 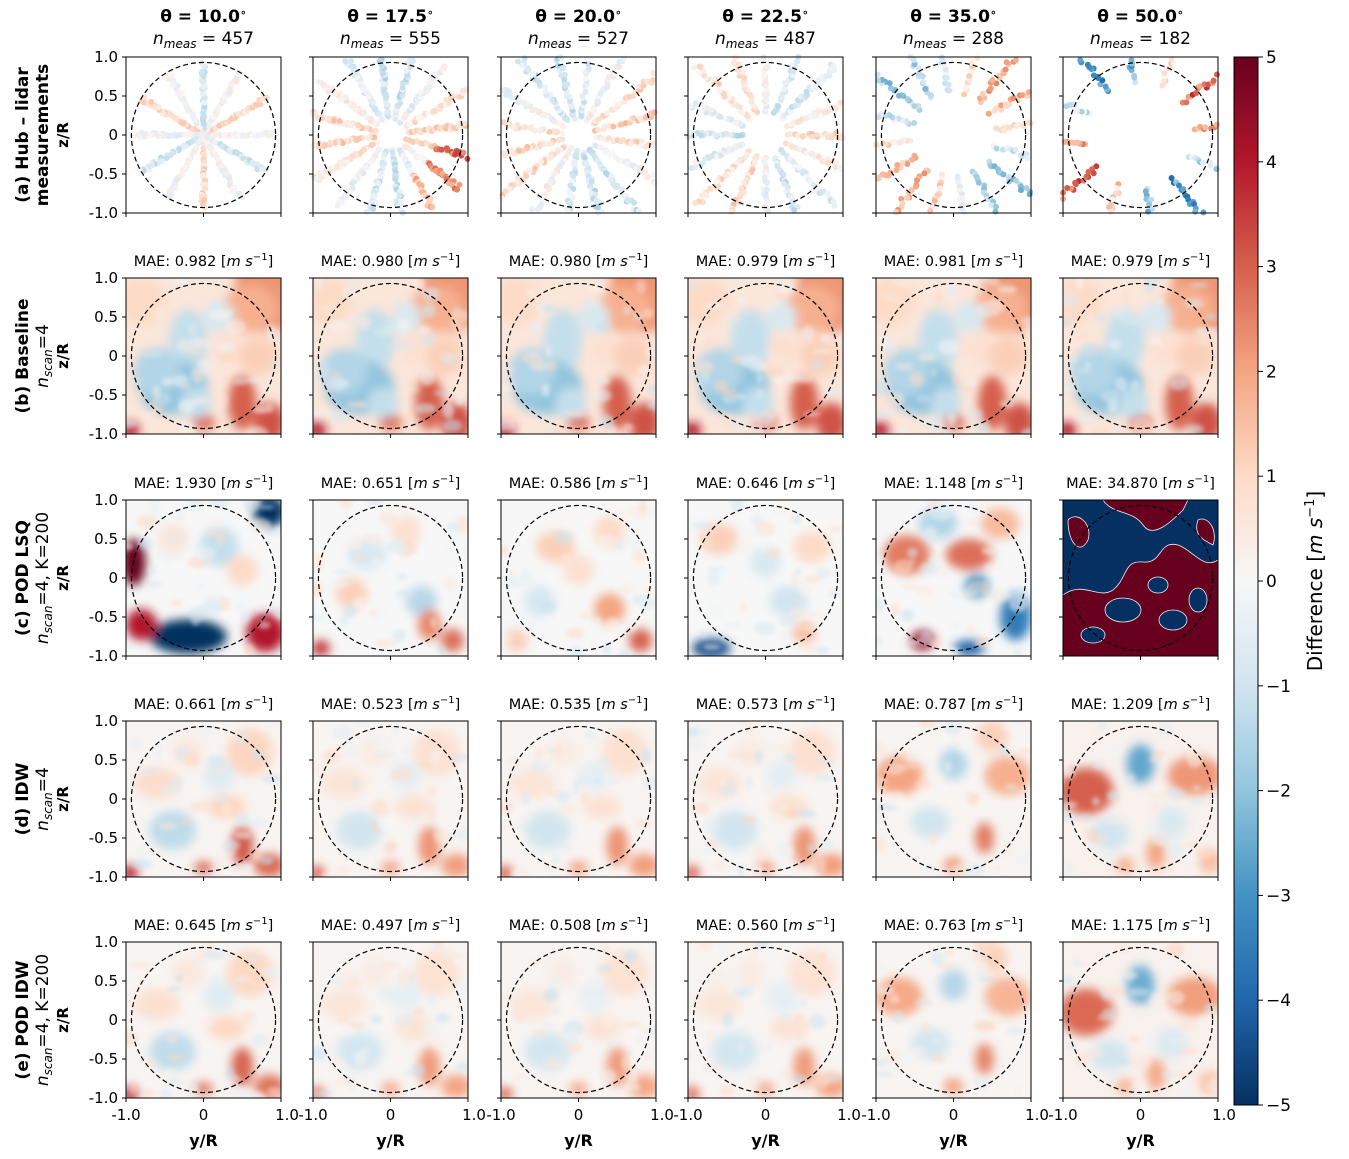 What do you see at coordinates (1271, 268) in the screenshot?
I see `colorbar-tick-label: 3` at bounding box center [1271, 268].